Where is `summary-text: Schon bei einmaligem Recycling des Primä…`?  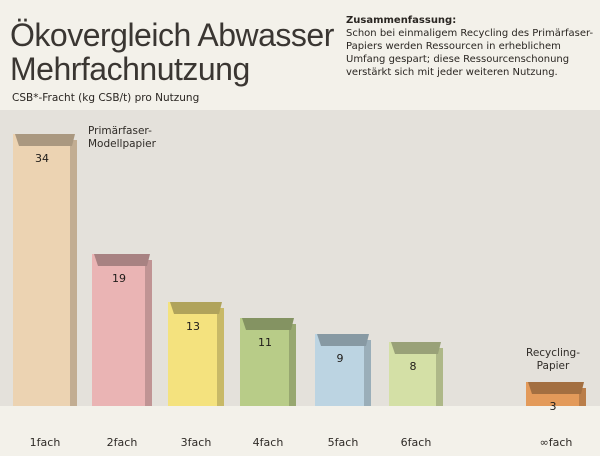
summary-text: Schon bei einmaligem Recycling des Primä… is located at coordinates (470, 53).